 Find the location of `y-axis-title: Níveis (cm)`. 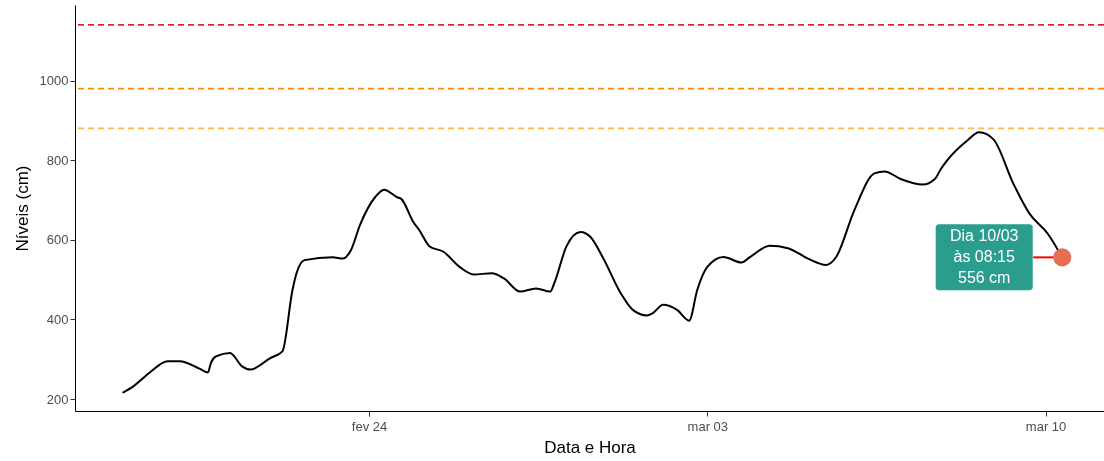

y-axis-title: Níveis (cm) is located at coordinates (22, 208).